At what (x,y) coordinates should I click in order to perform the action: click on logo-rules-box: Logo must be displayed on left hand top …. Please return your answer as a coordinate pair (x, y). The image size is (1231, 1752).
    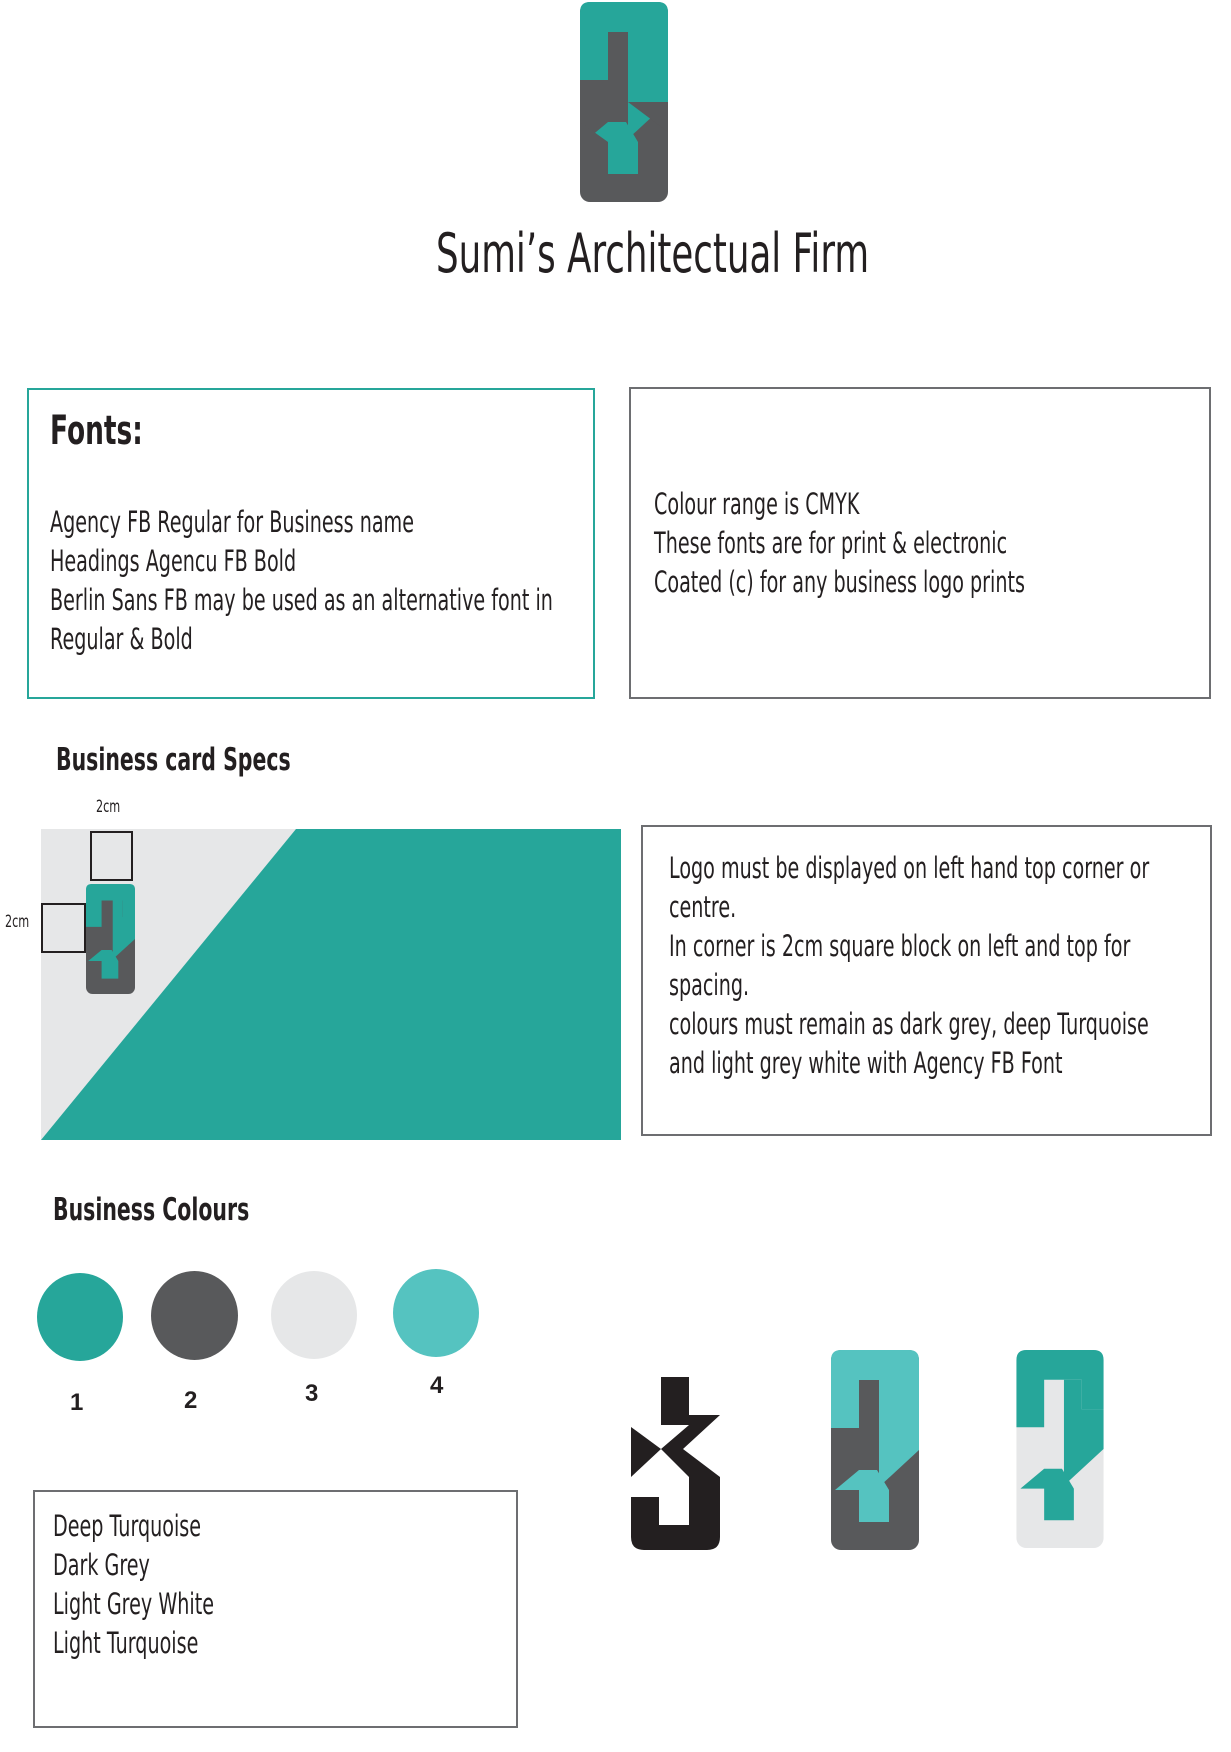
    Looking at the image, I should click on (926, 980).